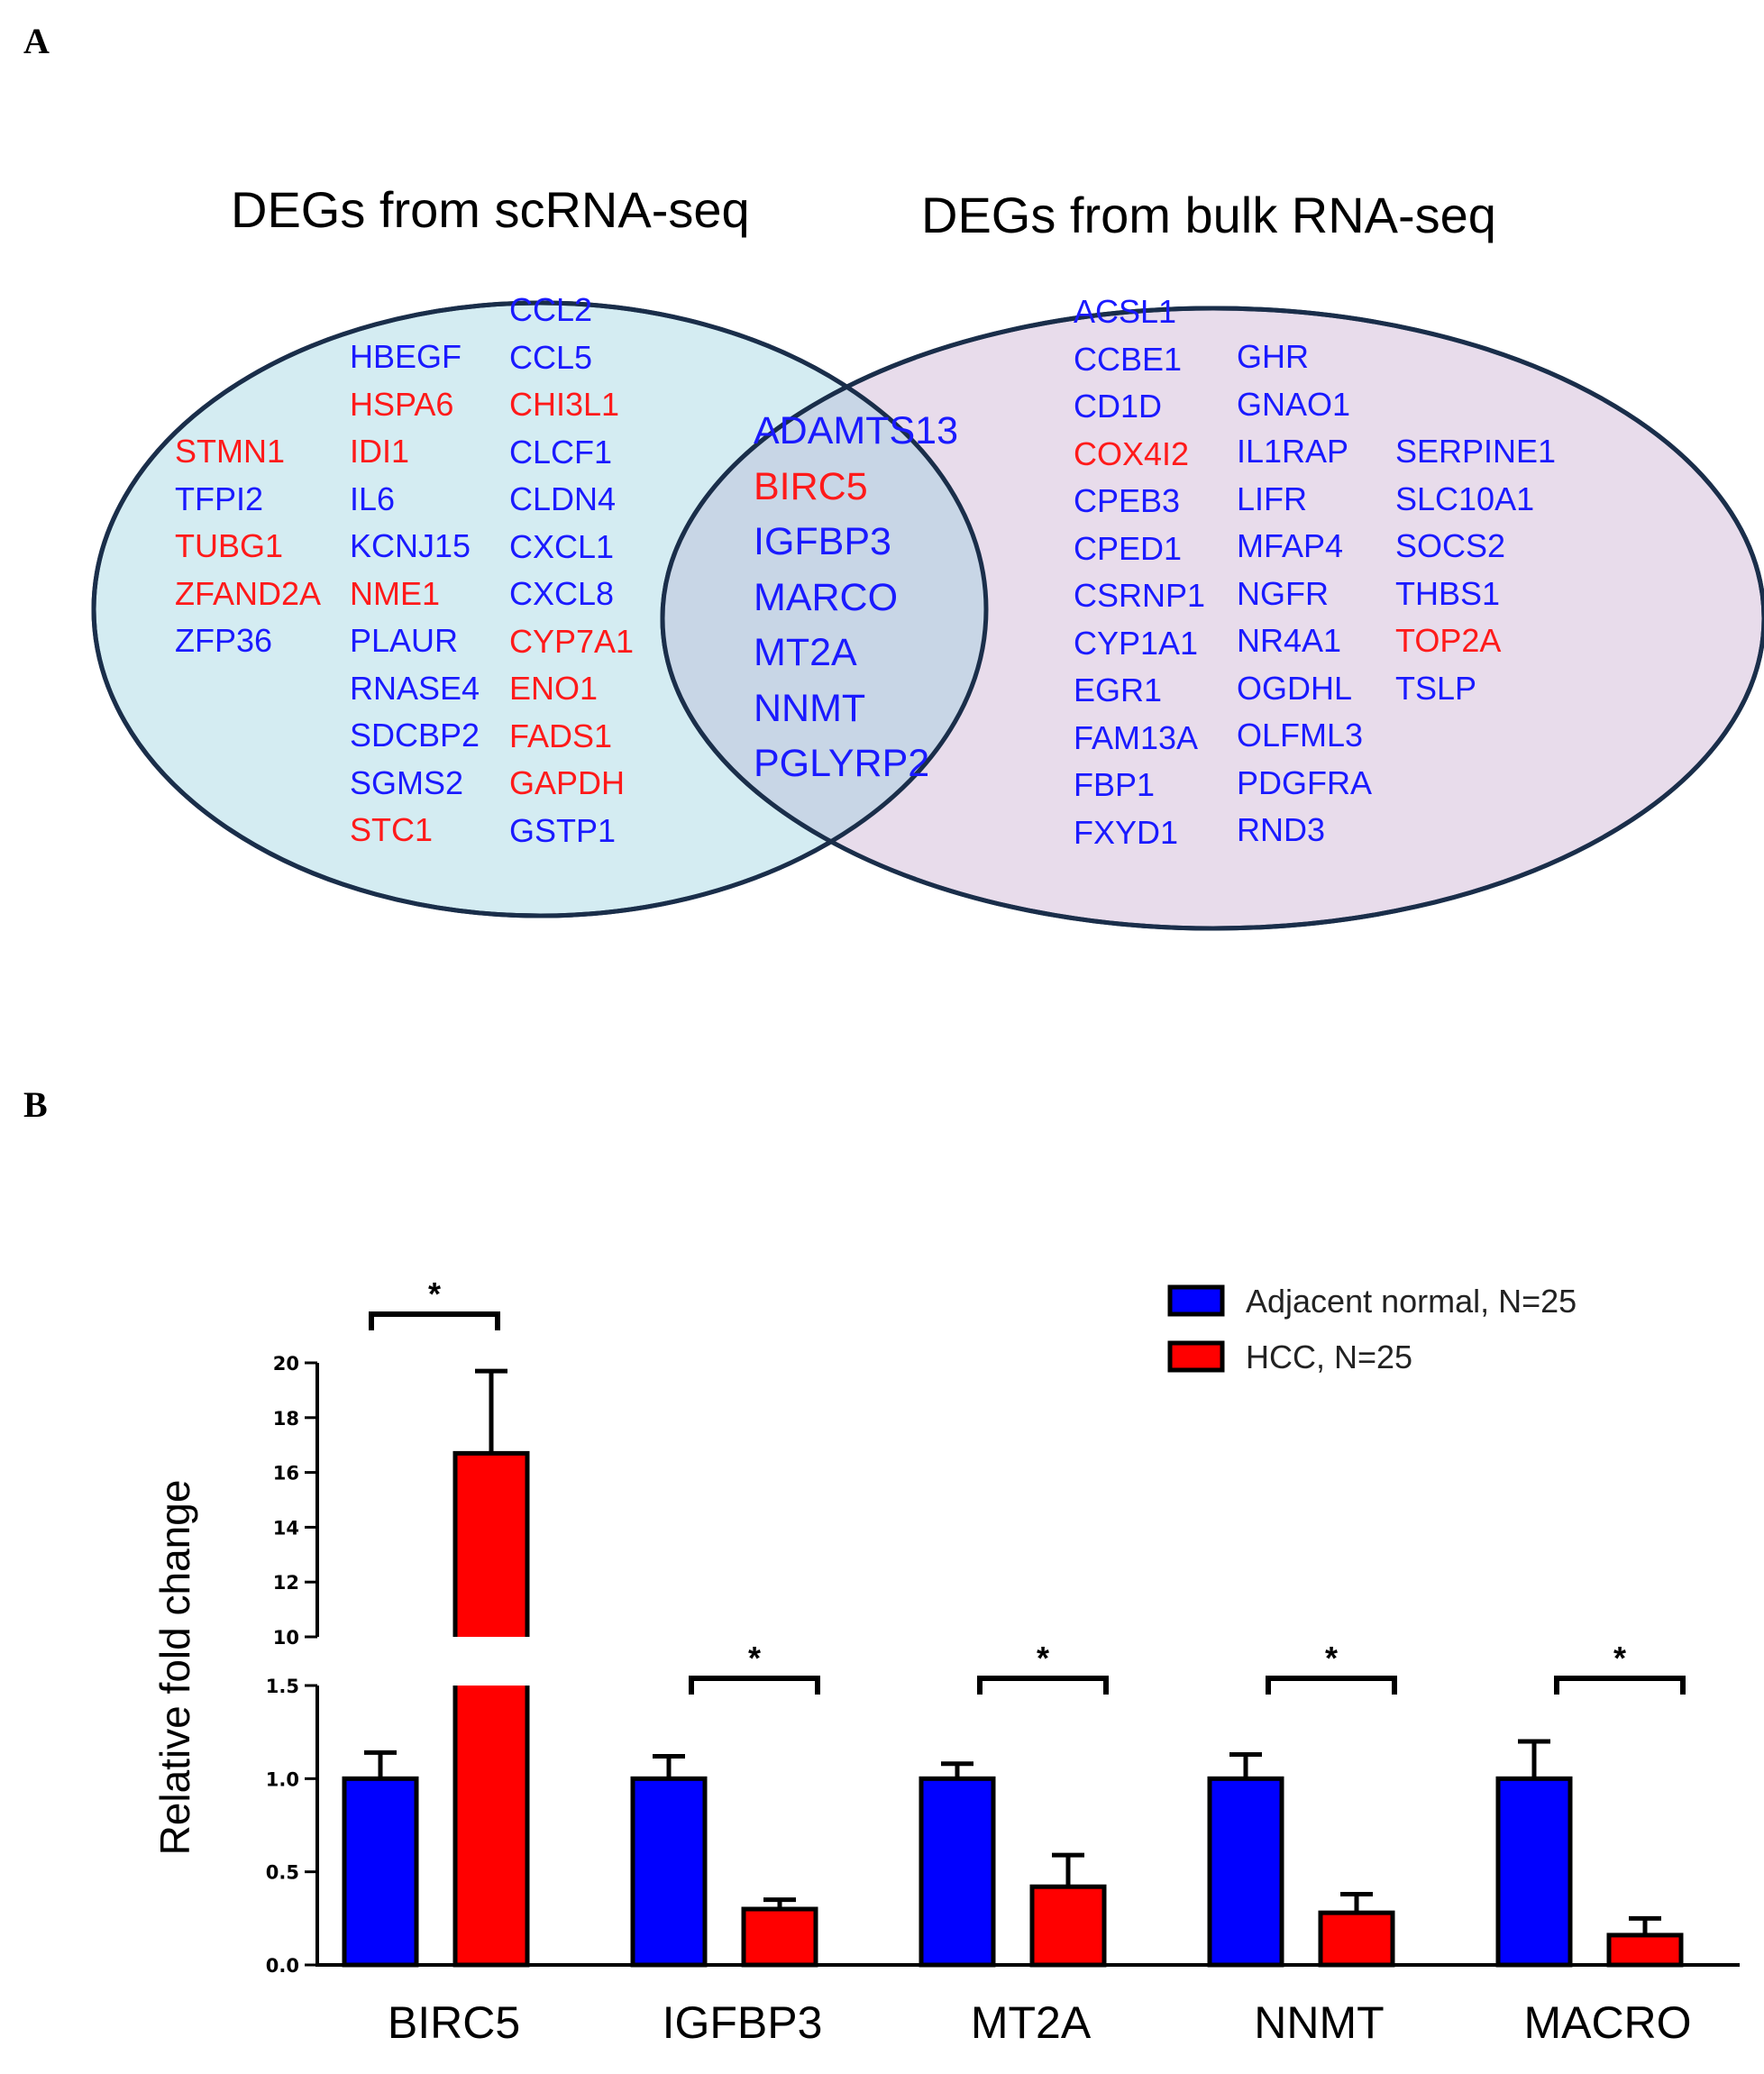 The image size is (1764, 2074). I want to click on gene-plaur: PLAUR, so click(404, 640).